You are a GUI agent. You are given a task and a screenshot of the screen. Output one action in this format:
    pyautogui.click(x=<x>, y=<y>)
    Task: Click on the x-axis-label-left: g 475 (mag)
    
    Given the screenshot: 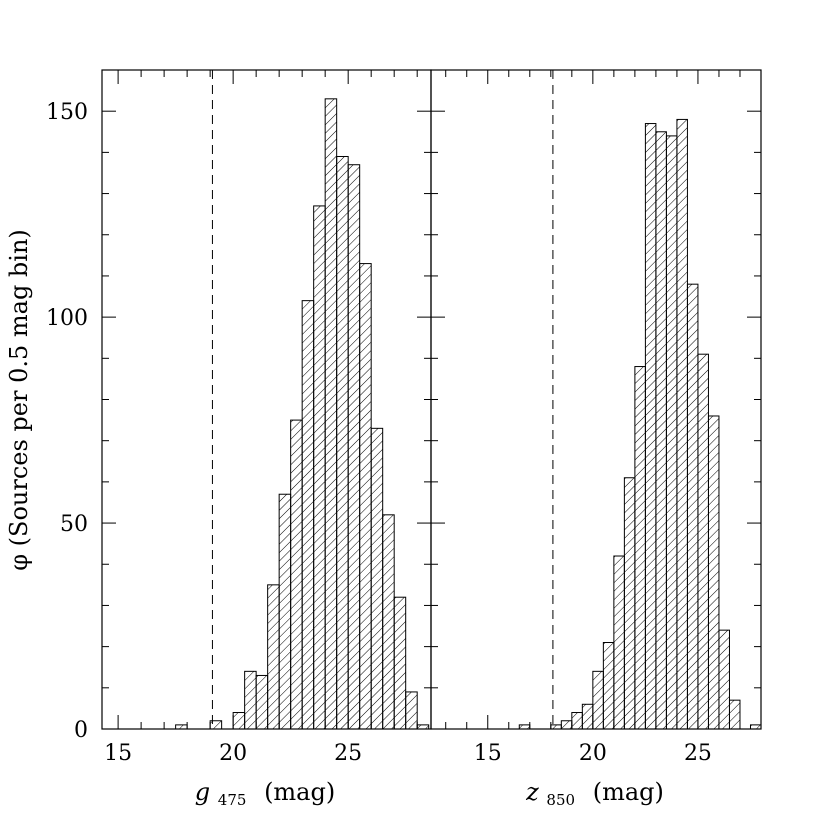 What is the action you would take?
    pyautogui.click(x=265, y=794)
    